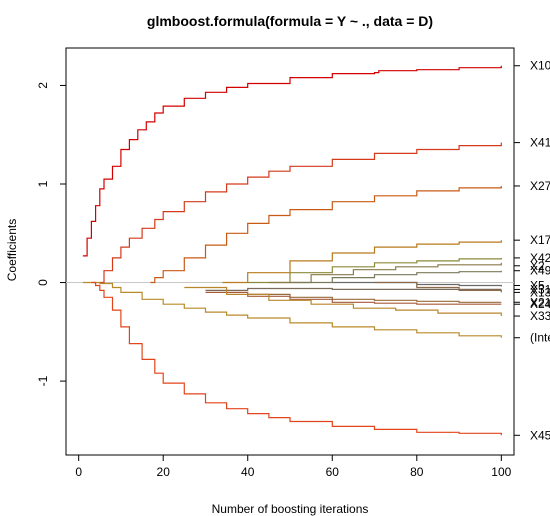  What do you see at coordinates (293, 467) in the screenshot?
I see `x-axis: 0 20 40 60 80 100` at bounding box center [293, 467].